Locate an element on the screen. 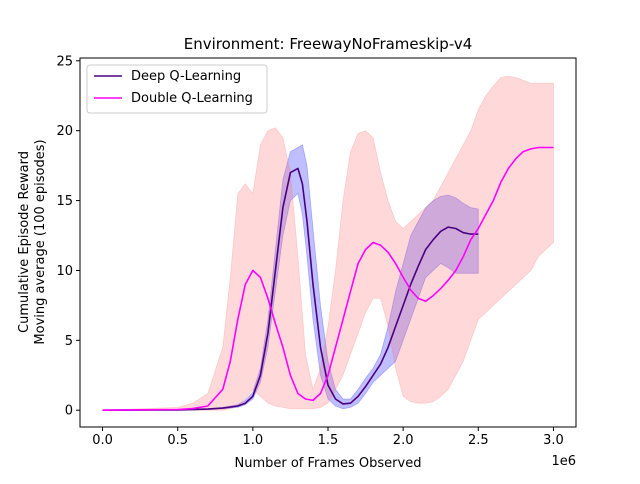 This screenshot has height=484, width=640. y-tick-label: 5 is located at coordinates (69, 341).